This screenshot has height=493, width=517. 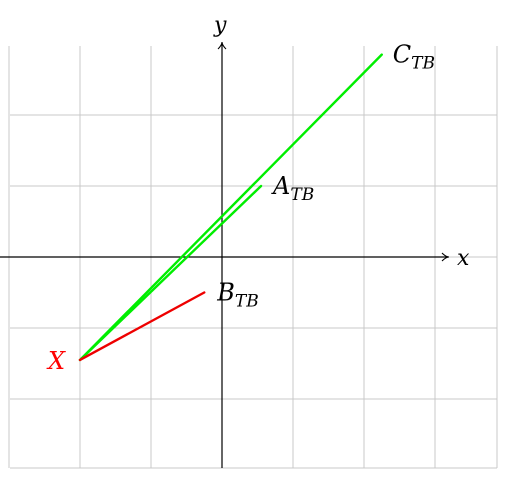 I want to click on point-A-label: ATB, so click(x=292, y=188).